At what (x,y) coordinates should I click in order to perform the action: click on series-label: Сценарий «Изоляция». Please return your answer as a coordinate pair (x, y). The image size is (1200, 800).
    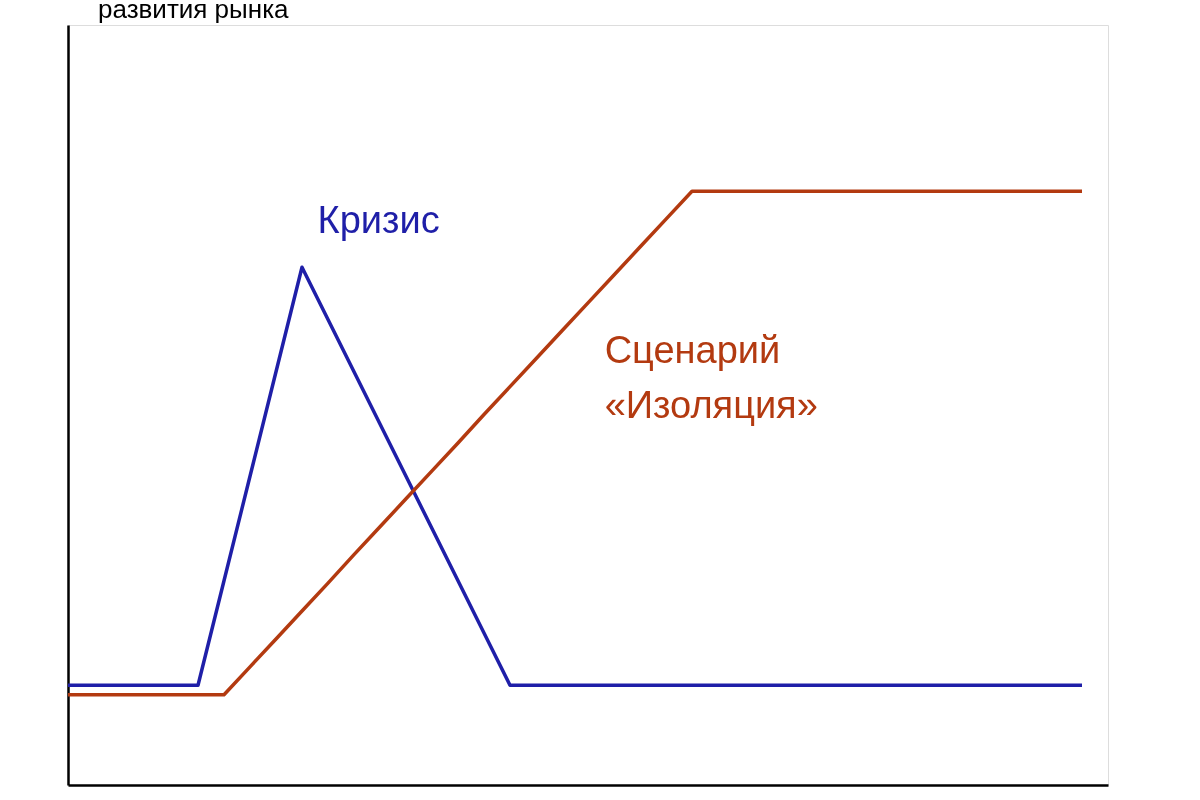
    Looking at the image, I should click on (711, 378).